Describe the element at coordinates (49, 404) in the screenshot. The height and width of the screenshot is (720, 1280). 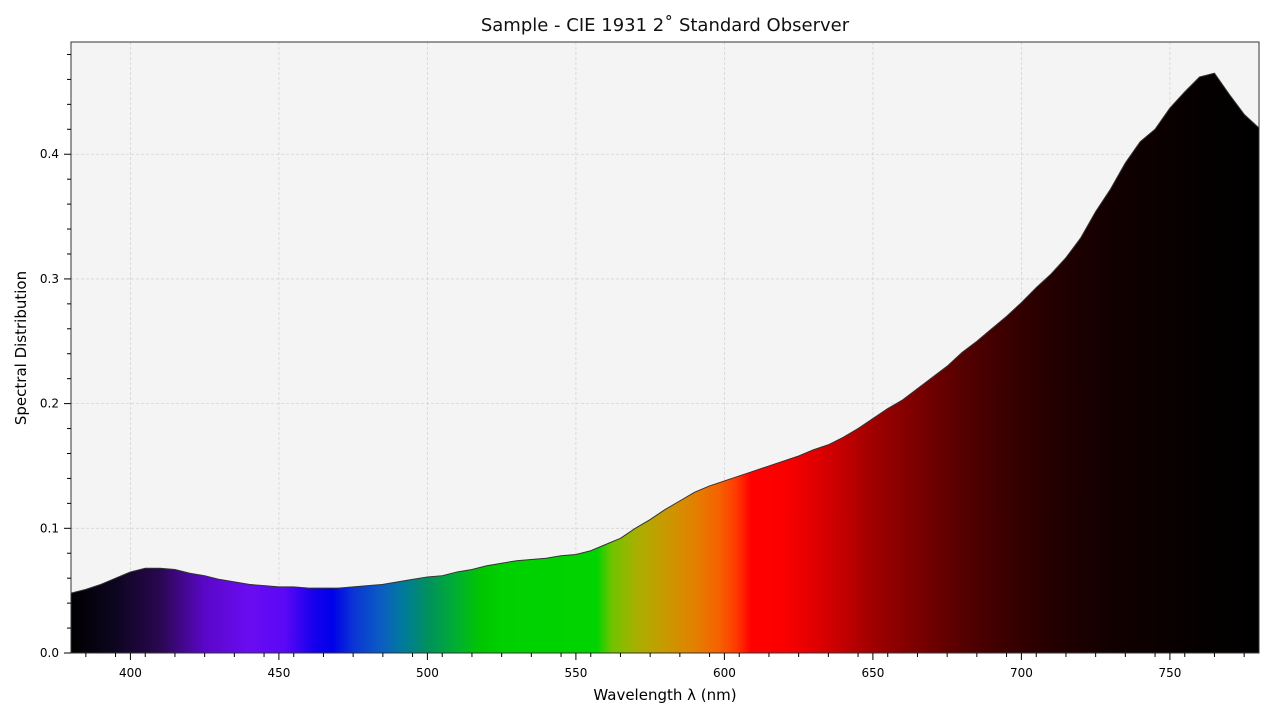
I see `y-tick-label: 0.2` at that location.